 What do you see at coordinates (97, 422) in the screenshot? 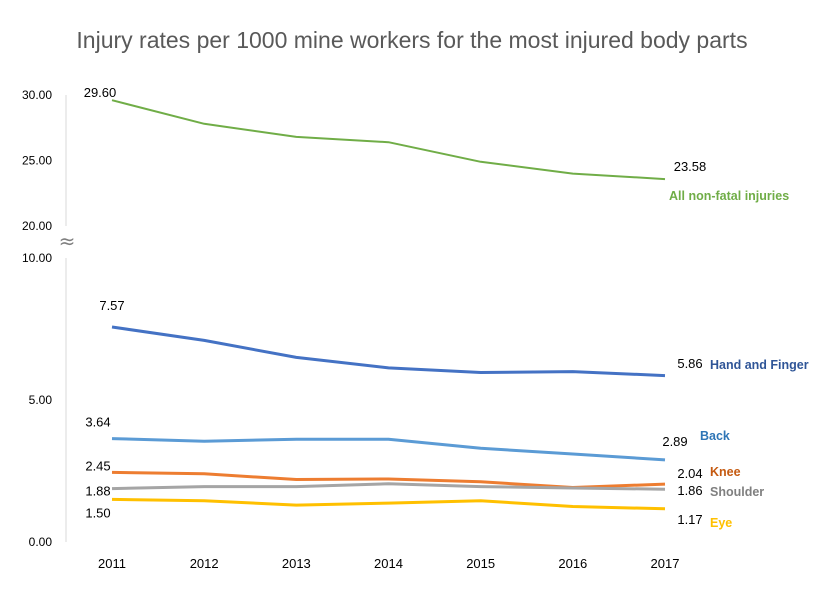
I see `data-label-start: 3.64` at bounding box center [97, 422].